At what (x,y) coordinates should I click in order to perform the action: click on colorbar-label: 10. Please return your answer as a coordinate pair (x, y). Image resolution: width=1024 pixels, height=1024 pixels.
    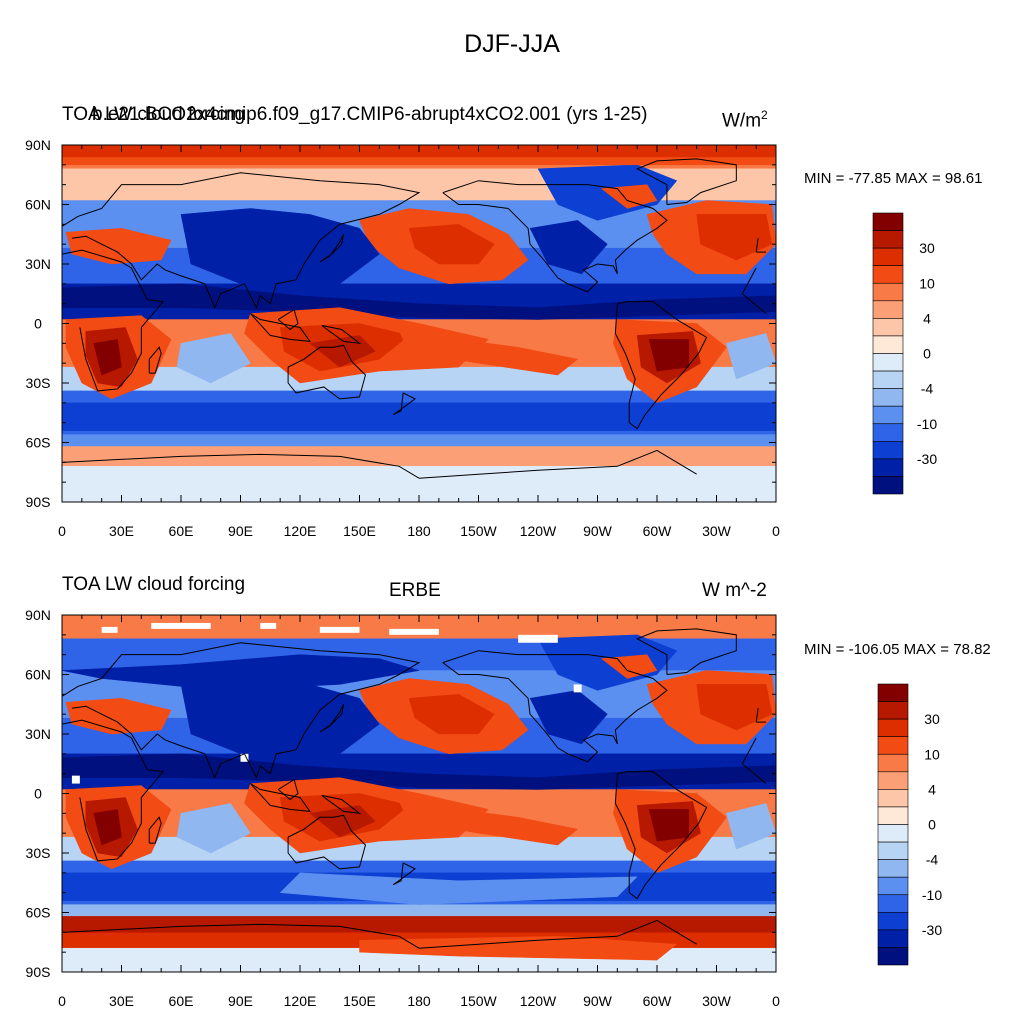
    Looking at the image, I should click on (927, 283).